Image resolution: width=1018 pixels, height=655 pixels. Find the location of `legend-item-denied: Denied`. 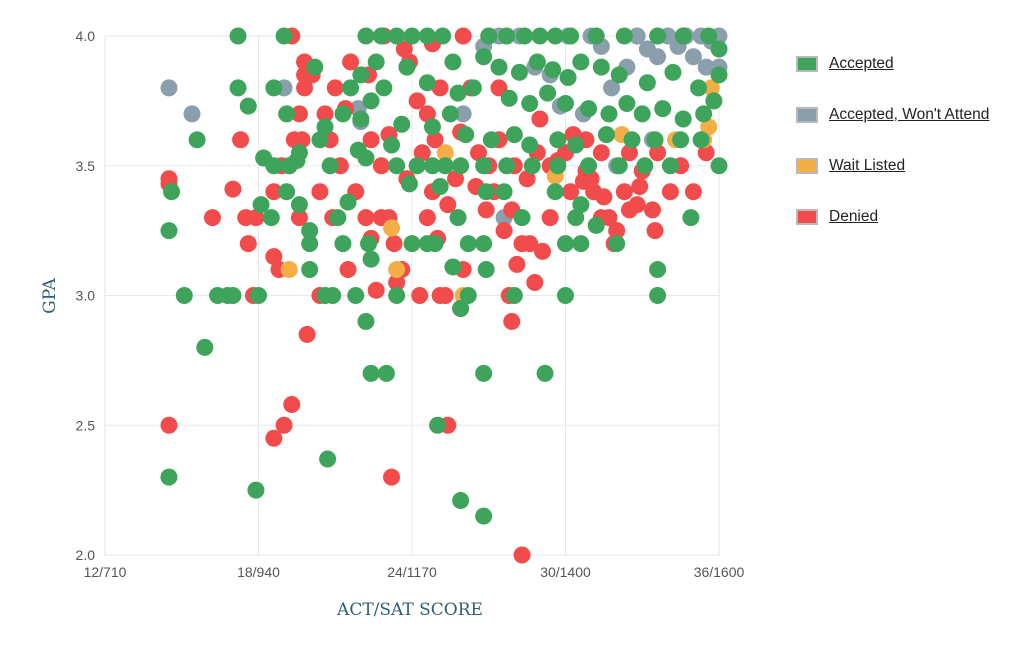

legend-item-denied: Denied is located at coordinates (892, 217).